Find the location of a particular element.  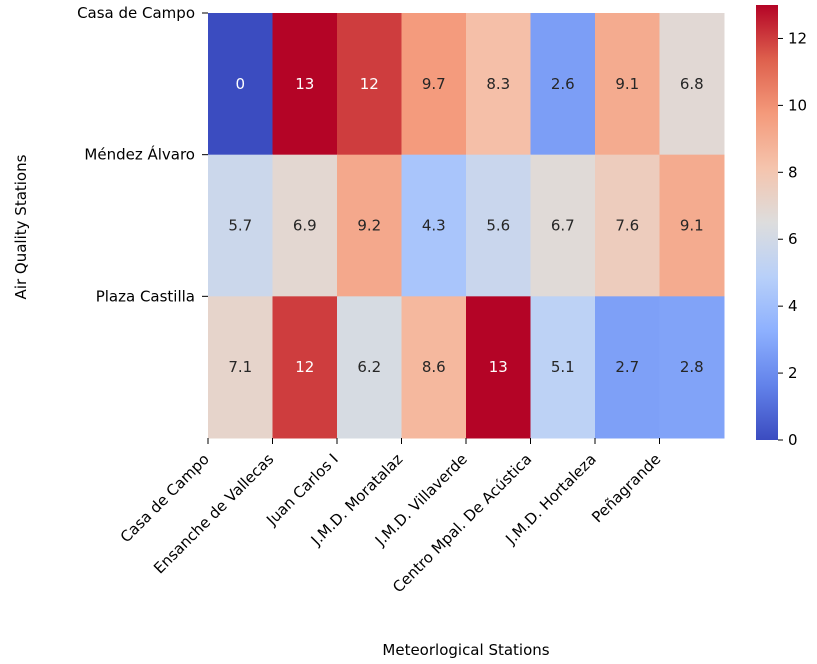

cell-value-label: 5.7 is located at coordinates (240, 226).